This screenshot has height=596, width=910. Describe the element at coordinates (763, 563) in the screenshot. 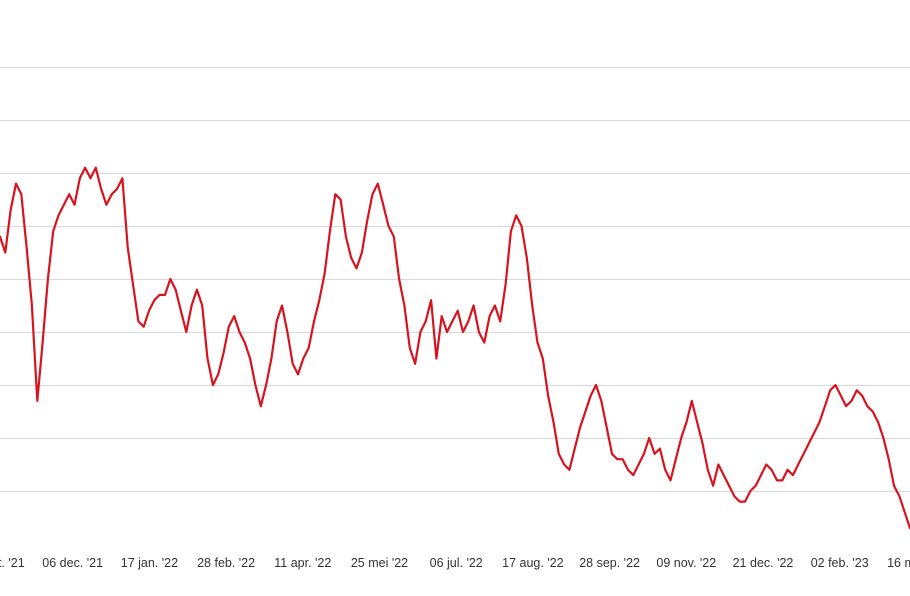

I see `x-tick-label: 21 dec. '22` at that location.